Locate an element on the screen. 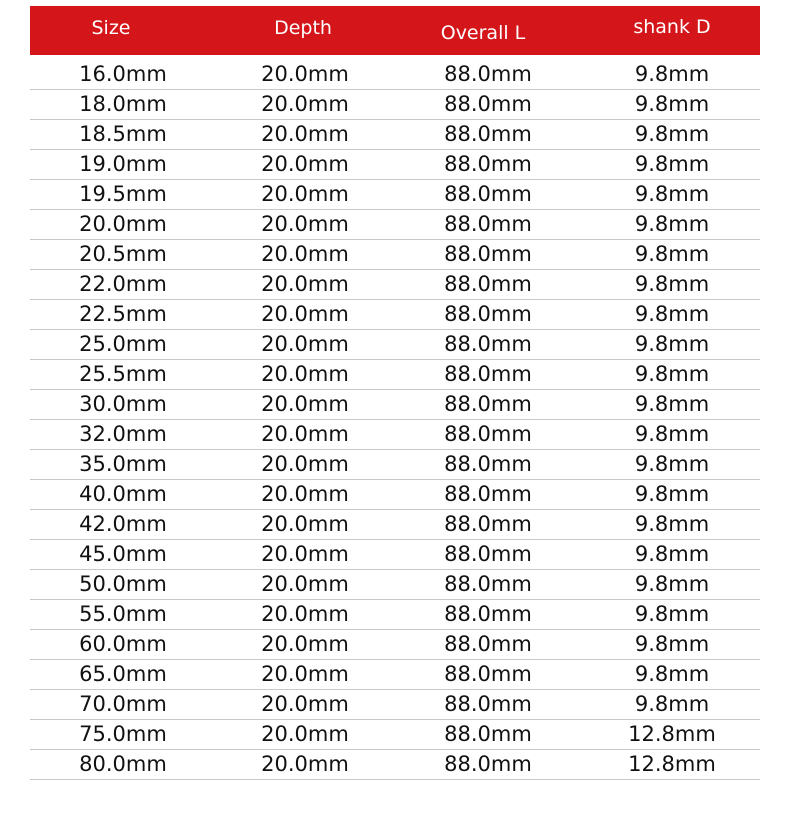 Image resolution: width=790 pixels, height=840 pixels. cell-size: 35.0mm is located at coordinates (123, 464).